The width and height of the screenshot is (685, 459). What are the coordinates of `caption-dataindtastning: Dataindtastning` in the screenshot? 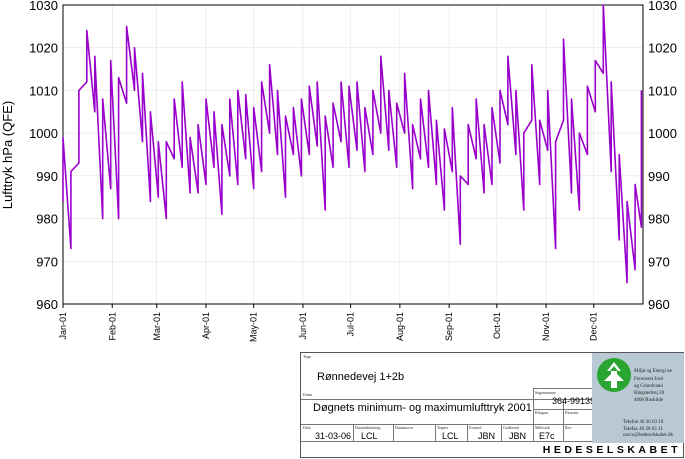 It's located at (368, 427).